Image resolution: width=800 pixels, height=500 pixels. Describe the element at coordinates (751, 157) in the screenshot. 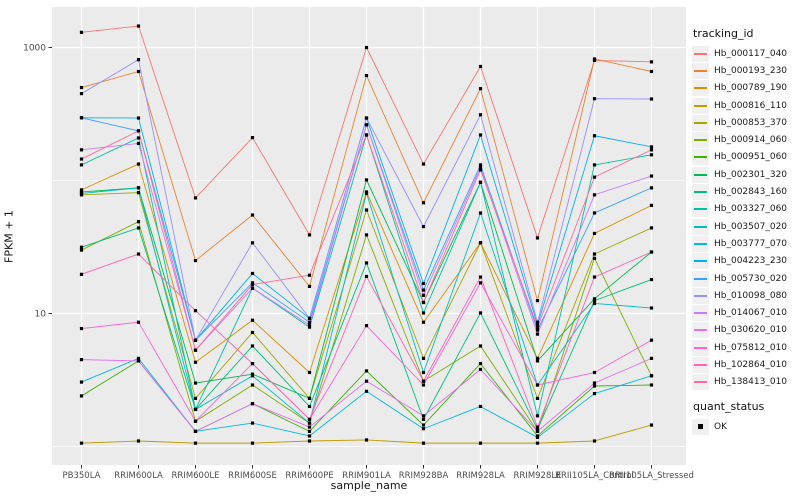

I see `legend-item-label: Hb_000951_060` at that location.